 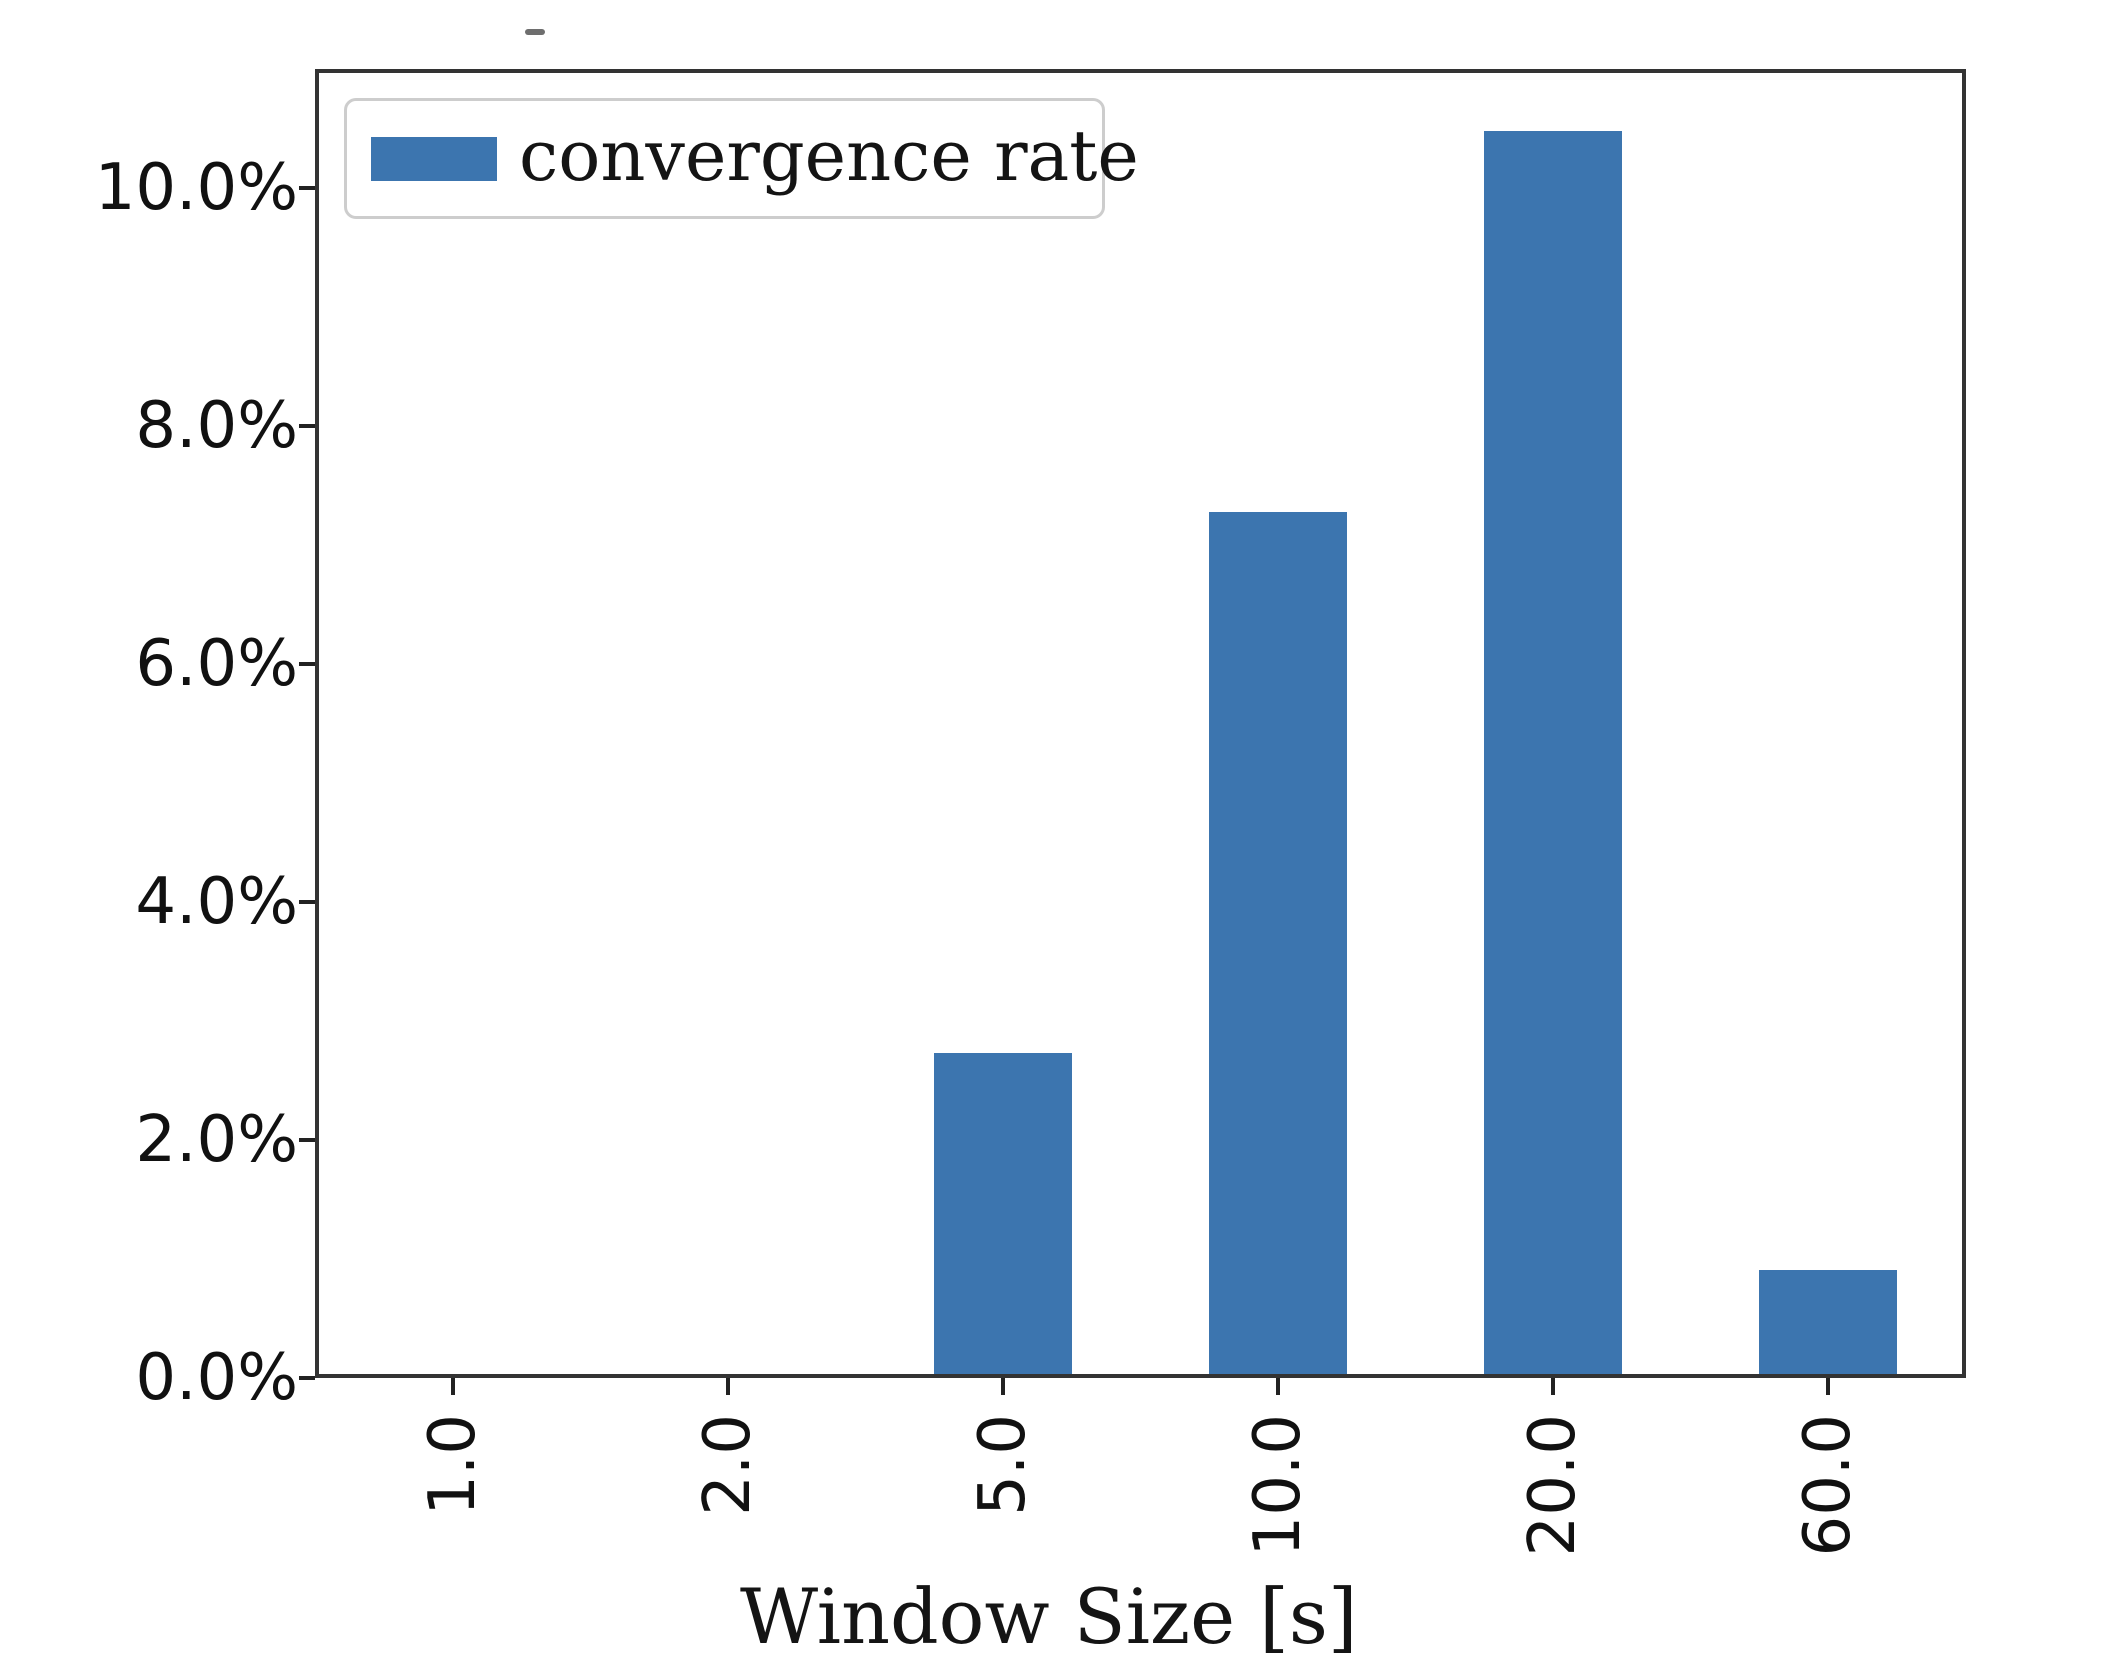 I want to click on bar-20.0, so click(x=1553, y=754).